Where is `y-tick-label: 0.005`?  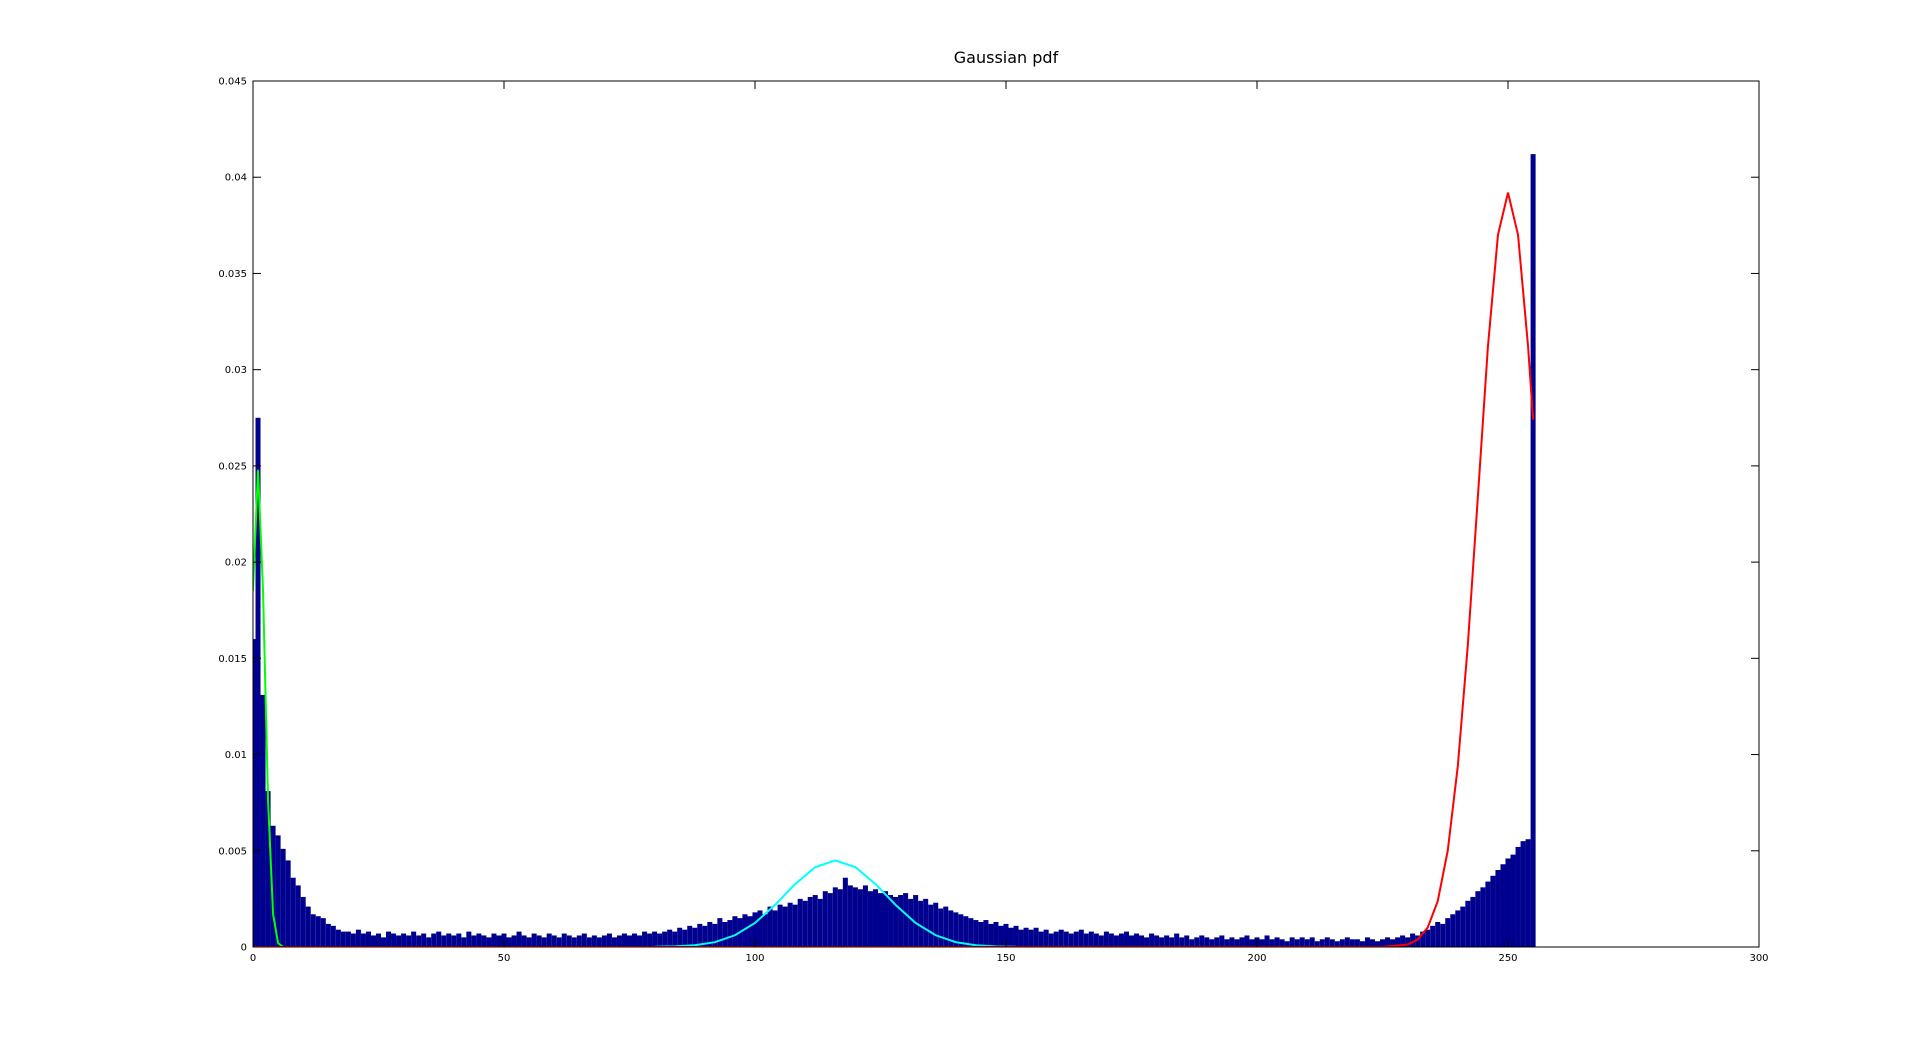 y-tick-label: 0.005 is located at coordinates (232, 851).